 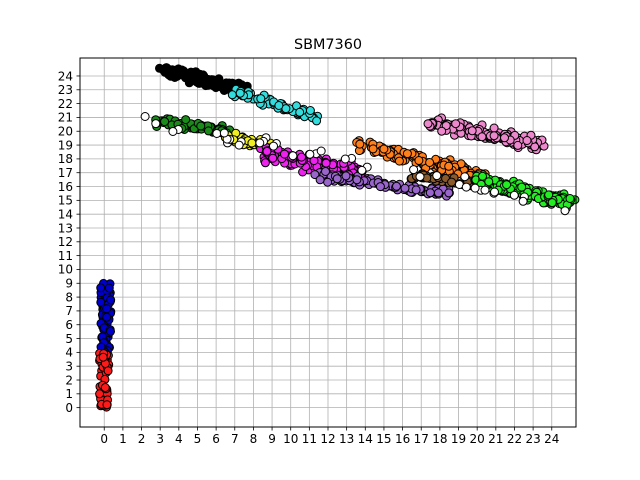 I want to click on x-tick-label: 9, so click(x=272, y=439).